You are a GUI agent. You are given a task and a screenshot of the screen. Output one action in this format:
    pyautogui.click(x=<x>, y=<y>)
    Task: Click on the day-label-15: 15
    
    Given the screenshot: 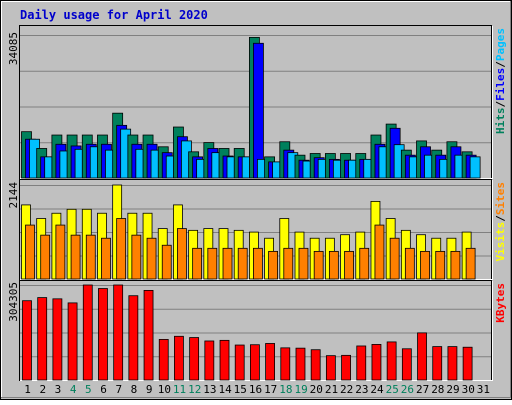 What is the action you would take?
    pyautogui.click(x=240, y=389)
    